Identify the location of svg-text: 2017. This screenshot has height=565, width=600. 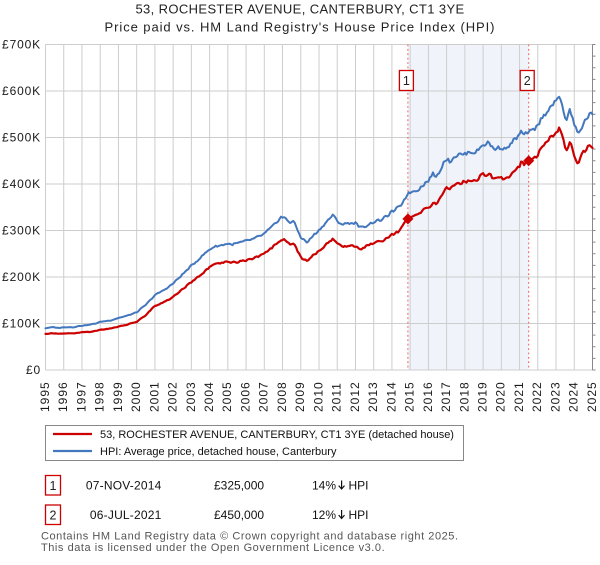
(446, 396).